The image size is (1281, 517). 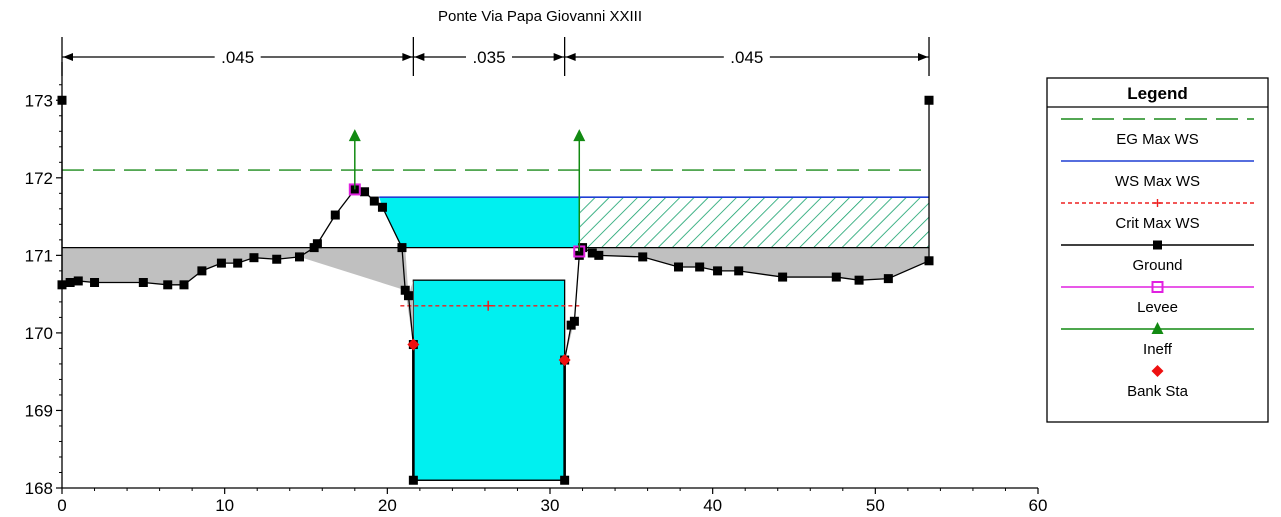 What do you see at coordinates (39, 178) in the screenshot?
I see `y-tick-label: 172` at bounding box center [39, 178].